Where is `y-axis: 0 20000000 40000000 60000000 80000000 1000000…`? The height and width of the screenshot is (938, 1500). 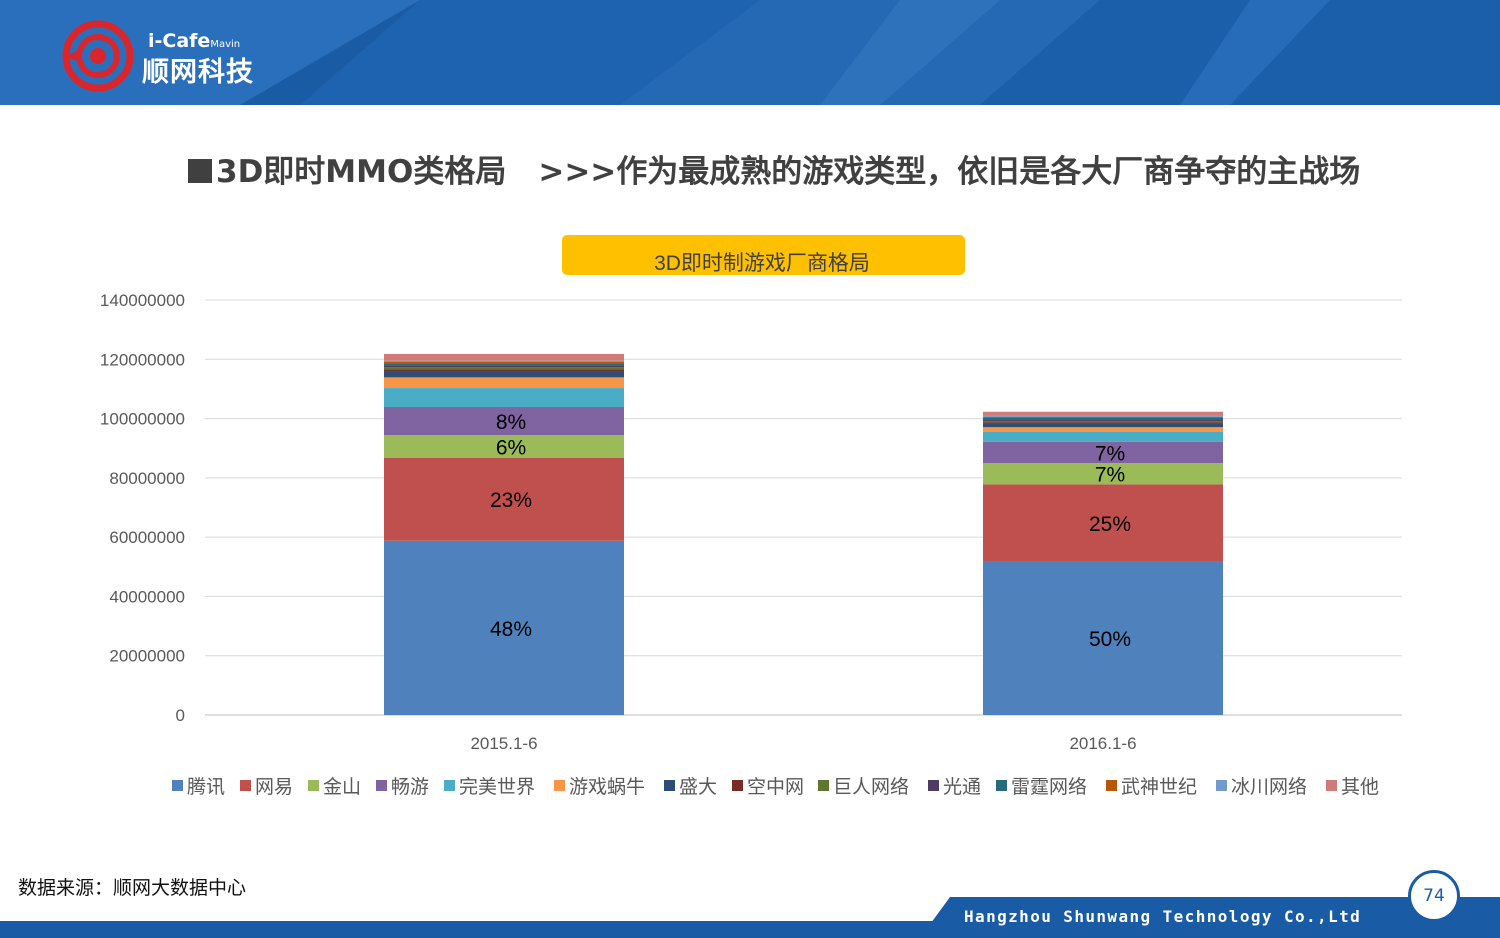
y-axis: 0 20000000 40000000 60000000 80000000 1000000… is located at coordinates (142, 508).